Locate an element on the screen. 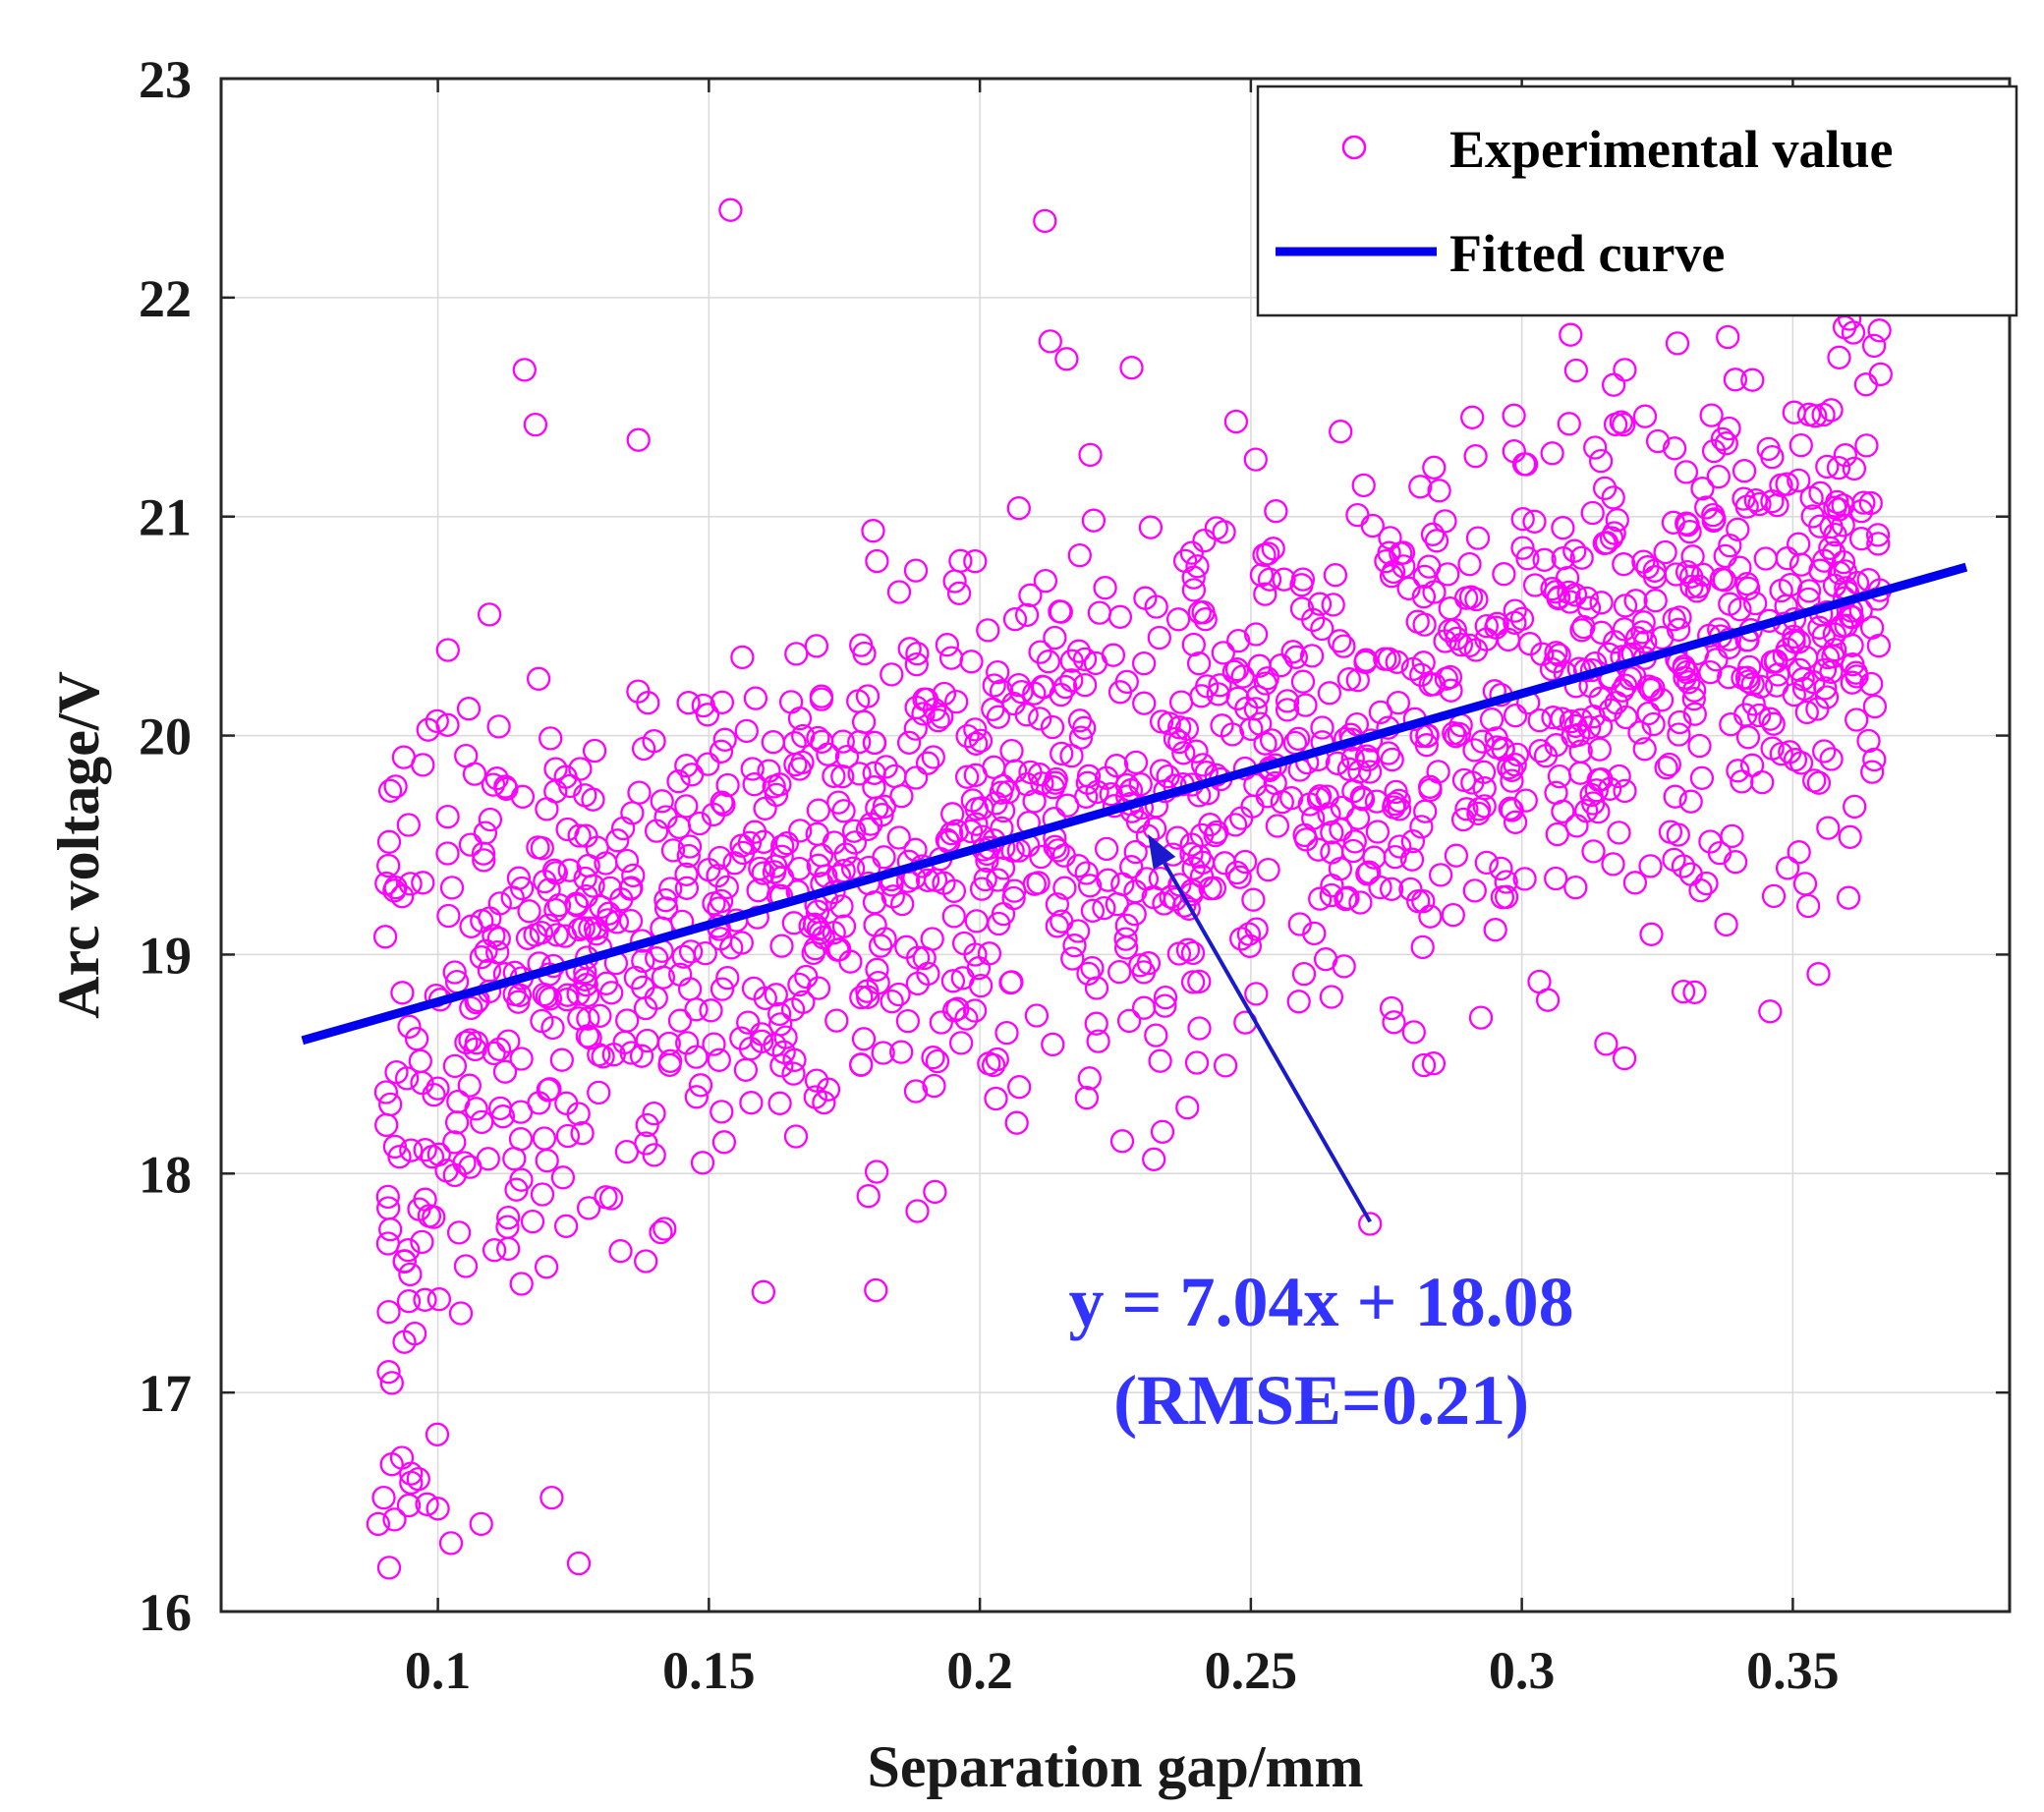  x-axis-label: Separation gap/mm is located at coordinates (1115, 1766).